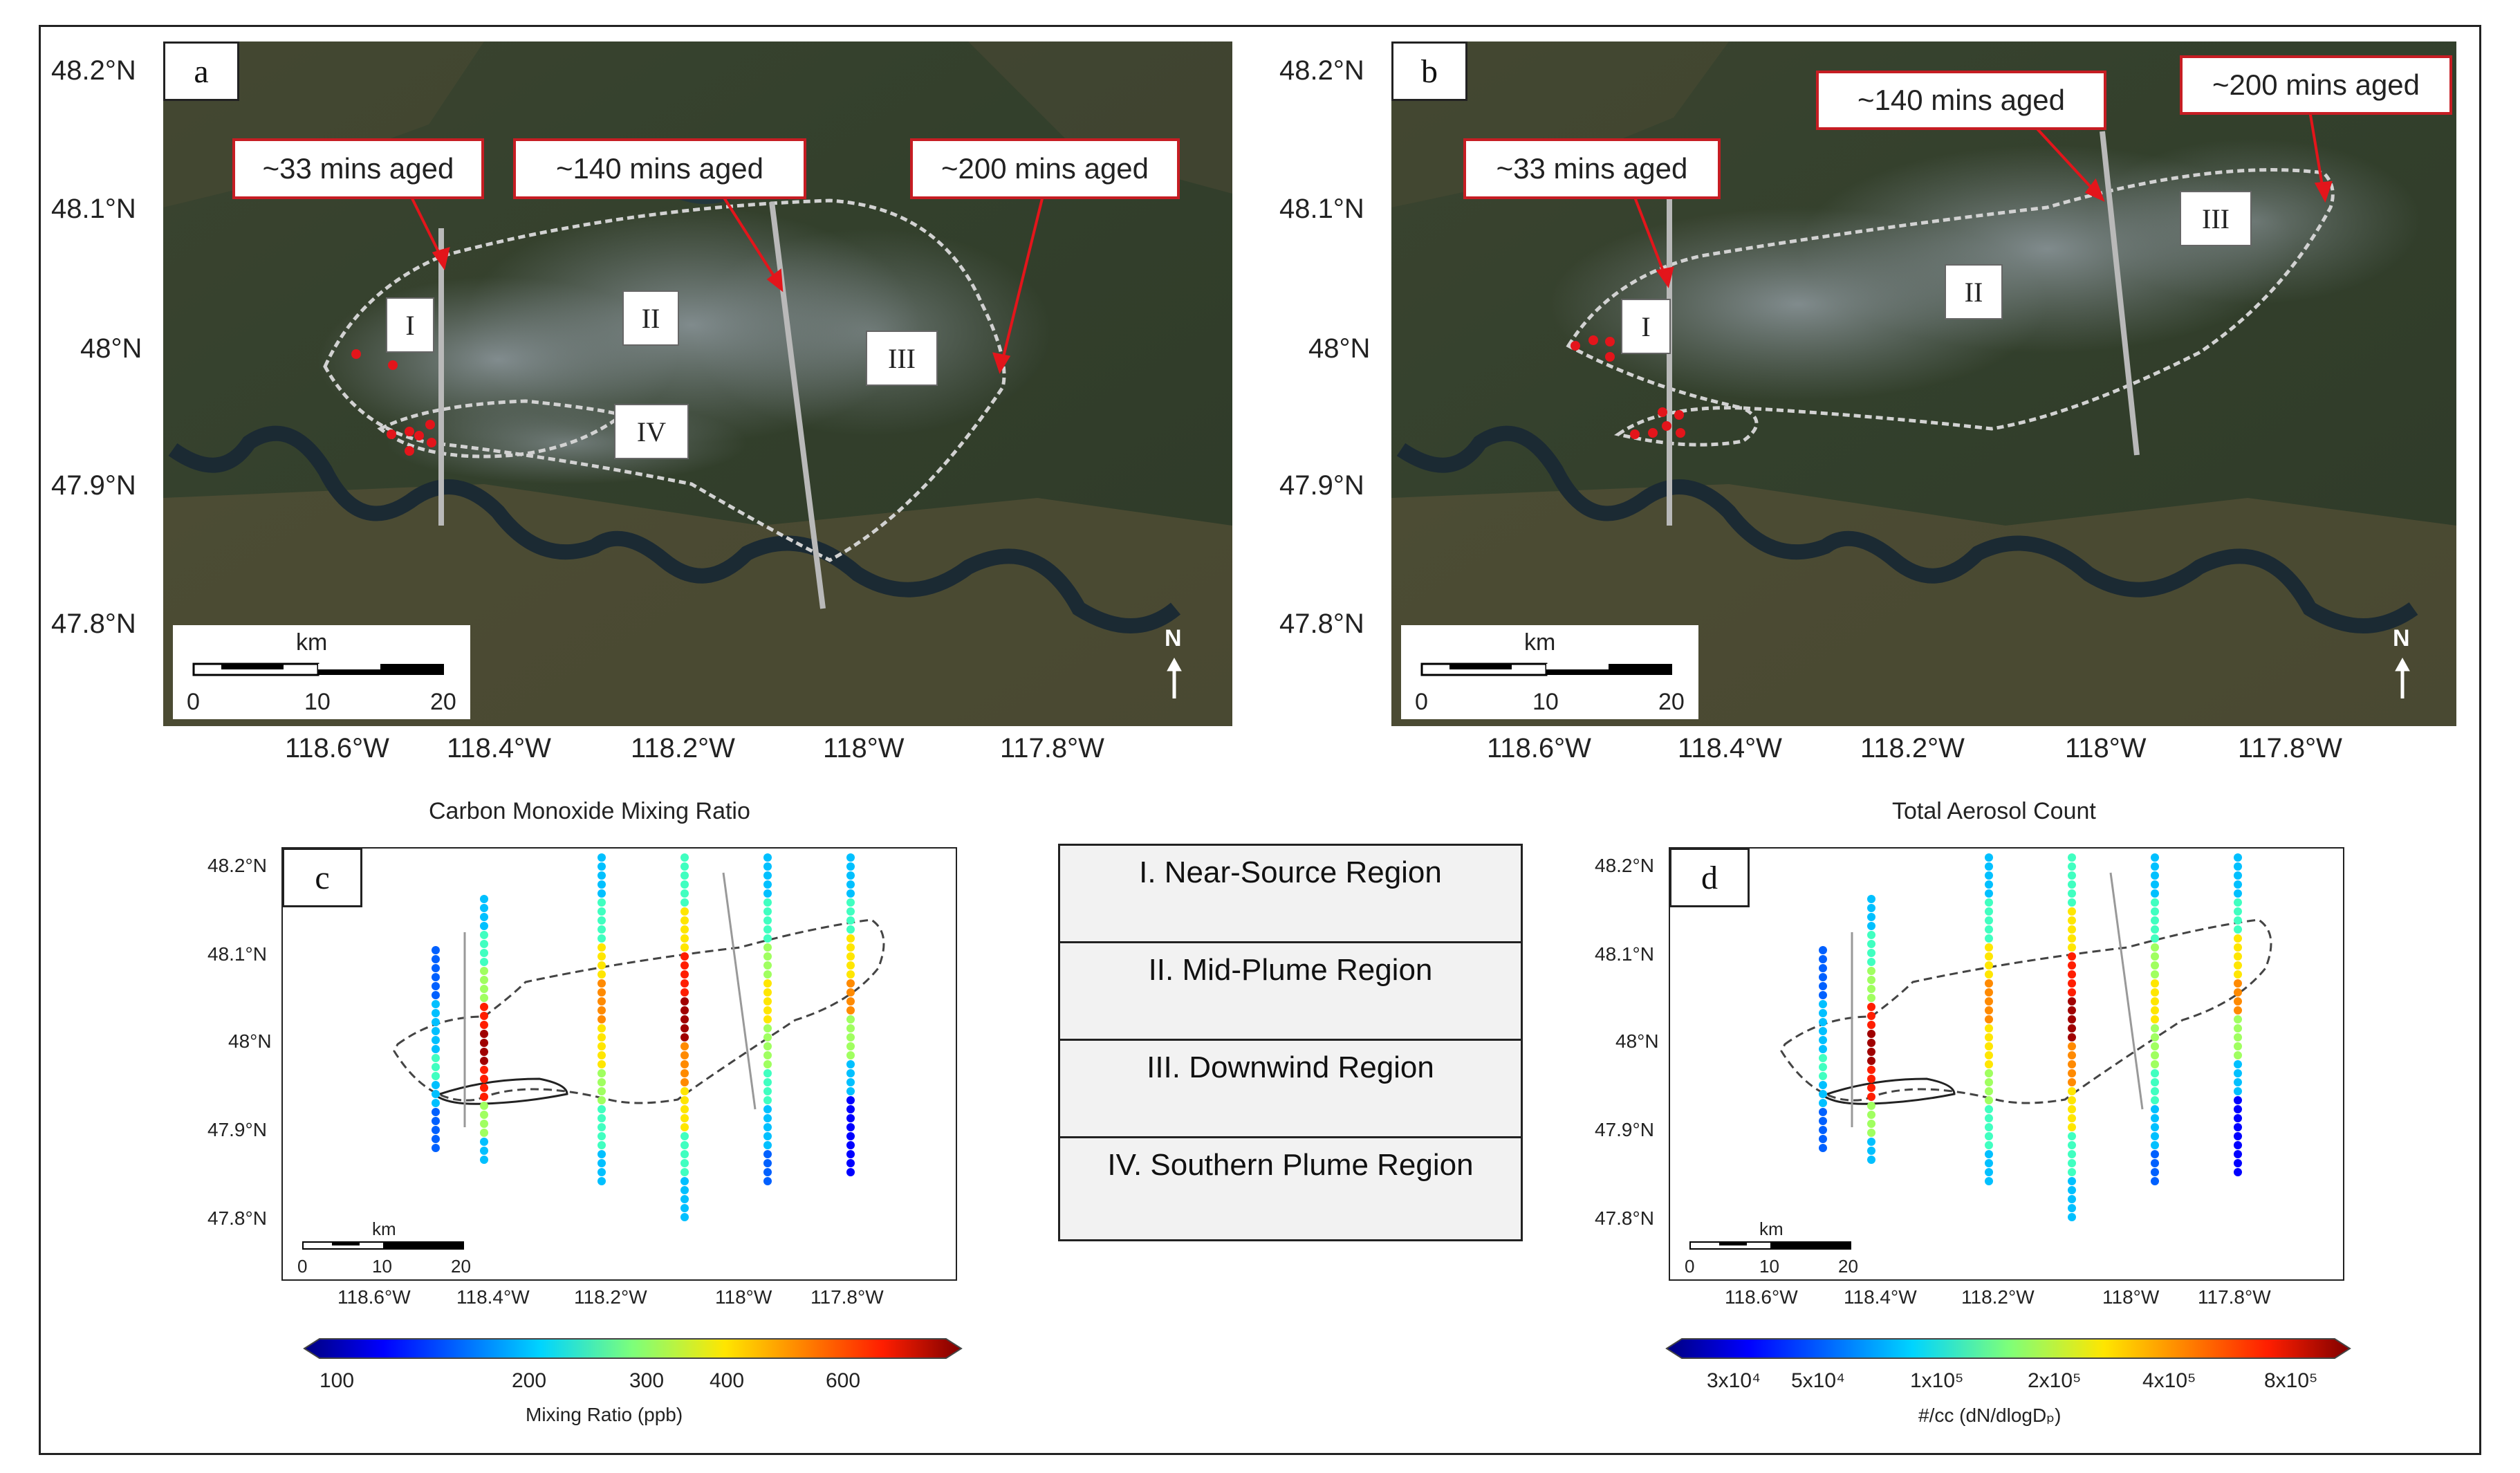  Describe the element at coordinates (1710, 878) in the screenshot. I see `panel-d-letter: d` at that location.